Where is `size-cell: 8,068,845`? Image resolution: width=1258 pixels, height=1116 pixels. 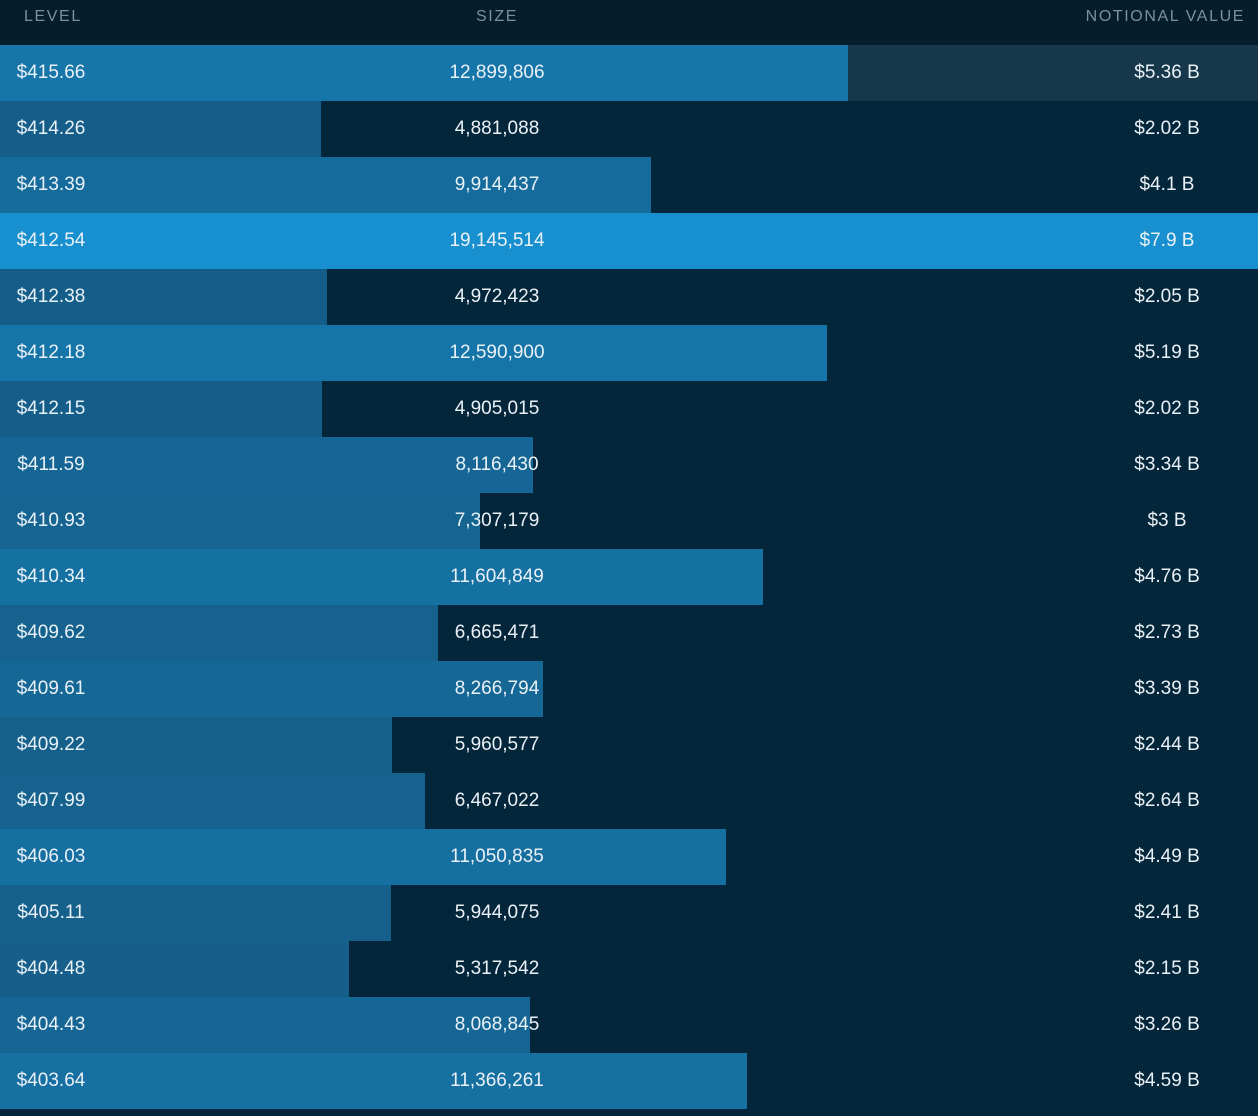
size-cell: 8,068,845 is located at coordinates (497, 1024).